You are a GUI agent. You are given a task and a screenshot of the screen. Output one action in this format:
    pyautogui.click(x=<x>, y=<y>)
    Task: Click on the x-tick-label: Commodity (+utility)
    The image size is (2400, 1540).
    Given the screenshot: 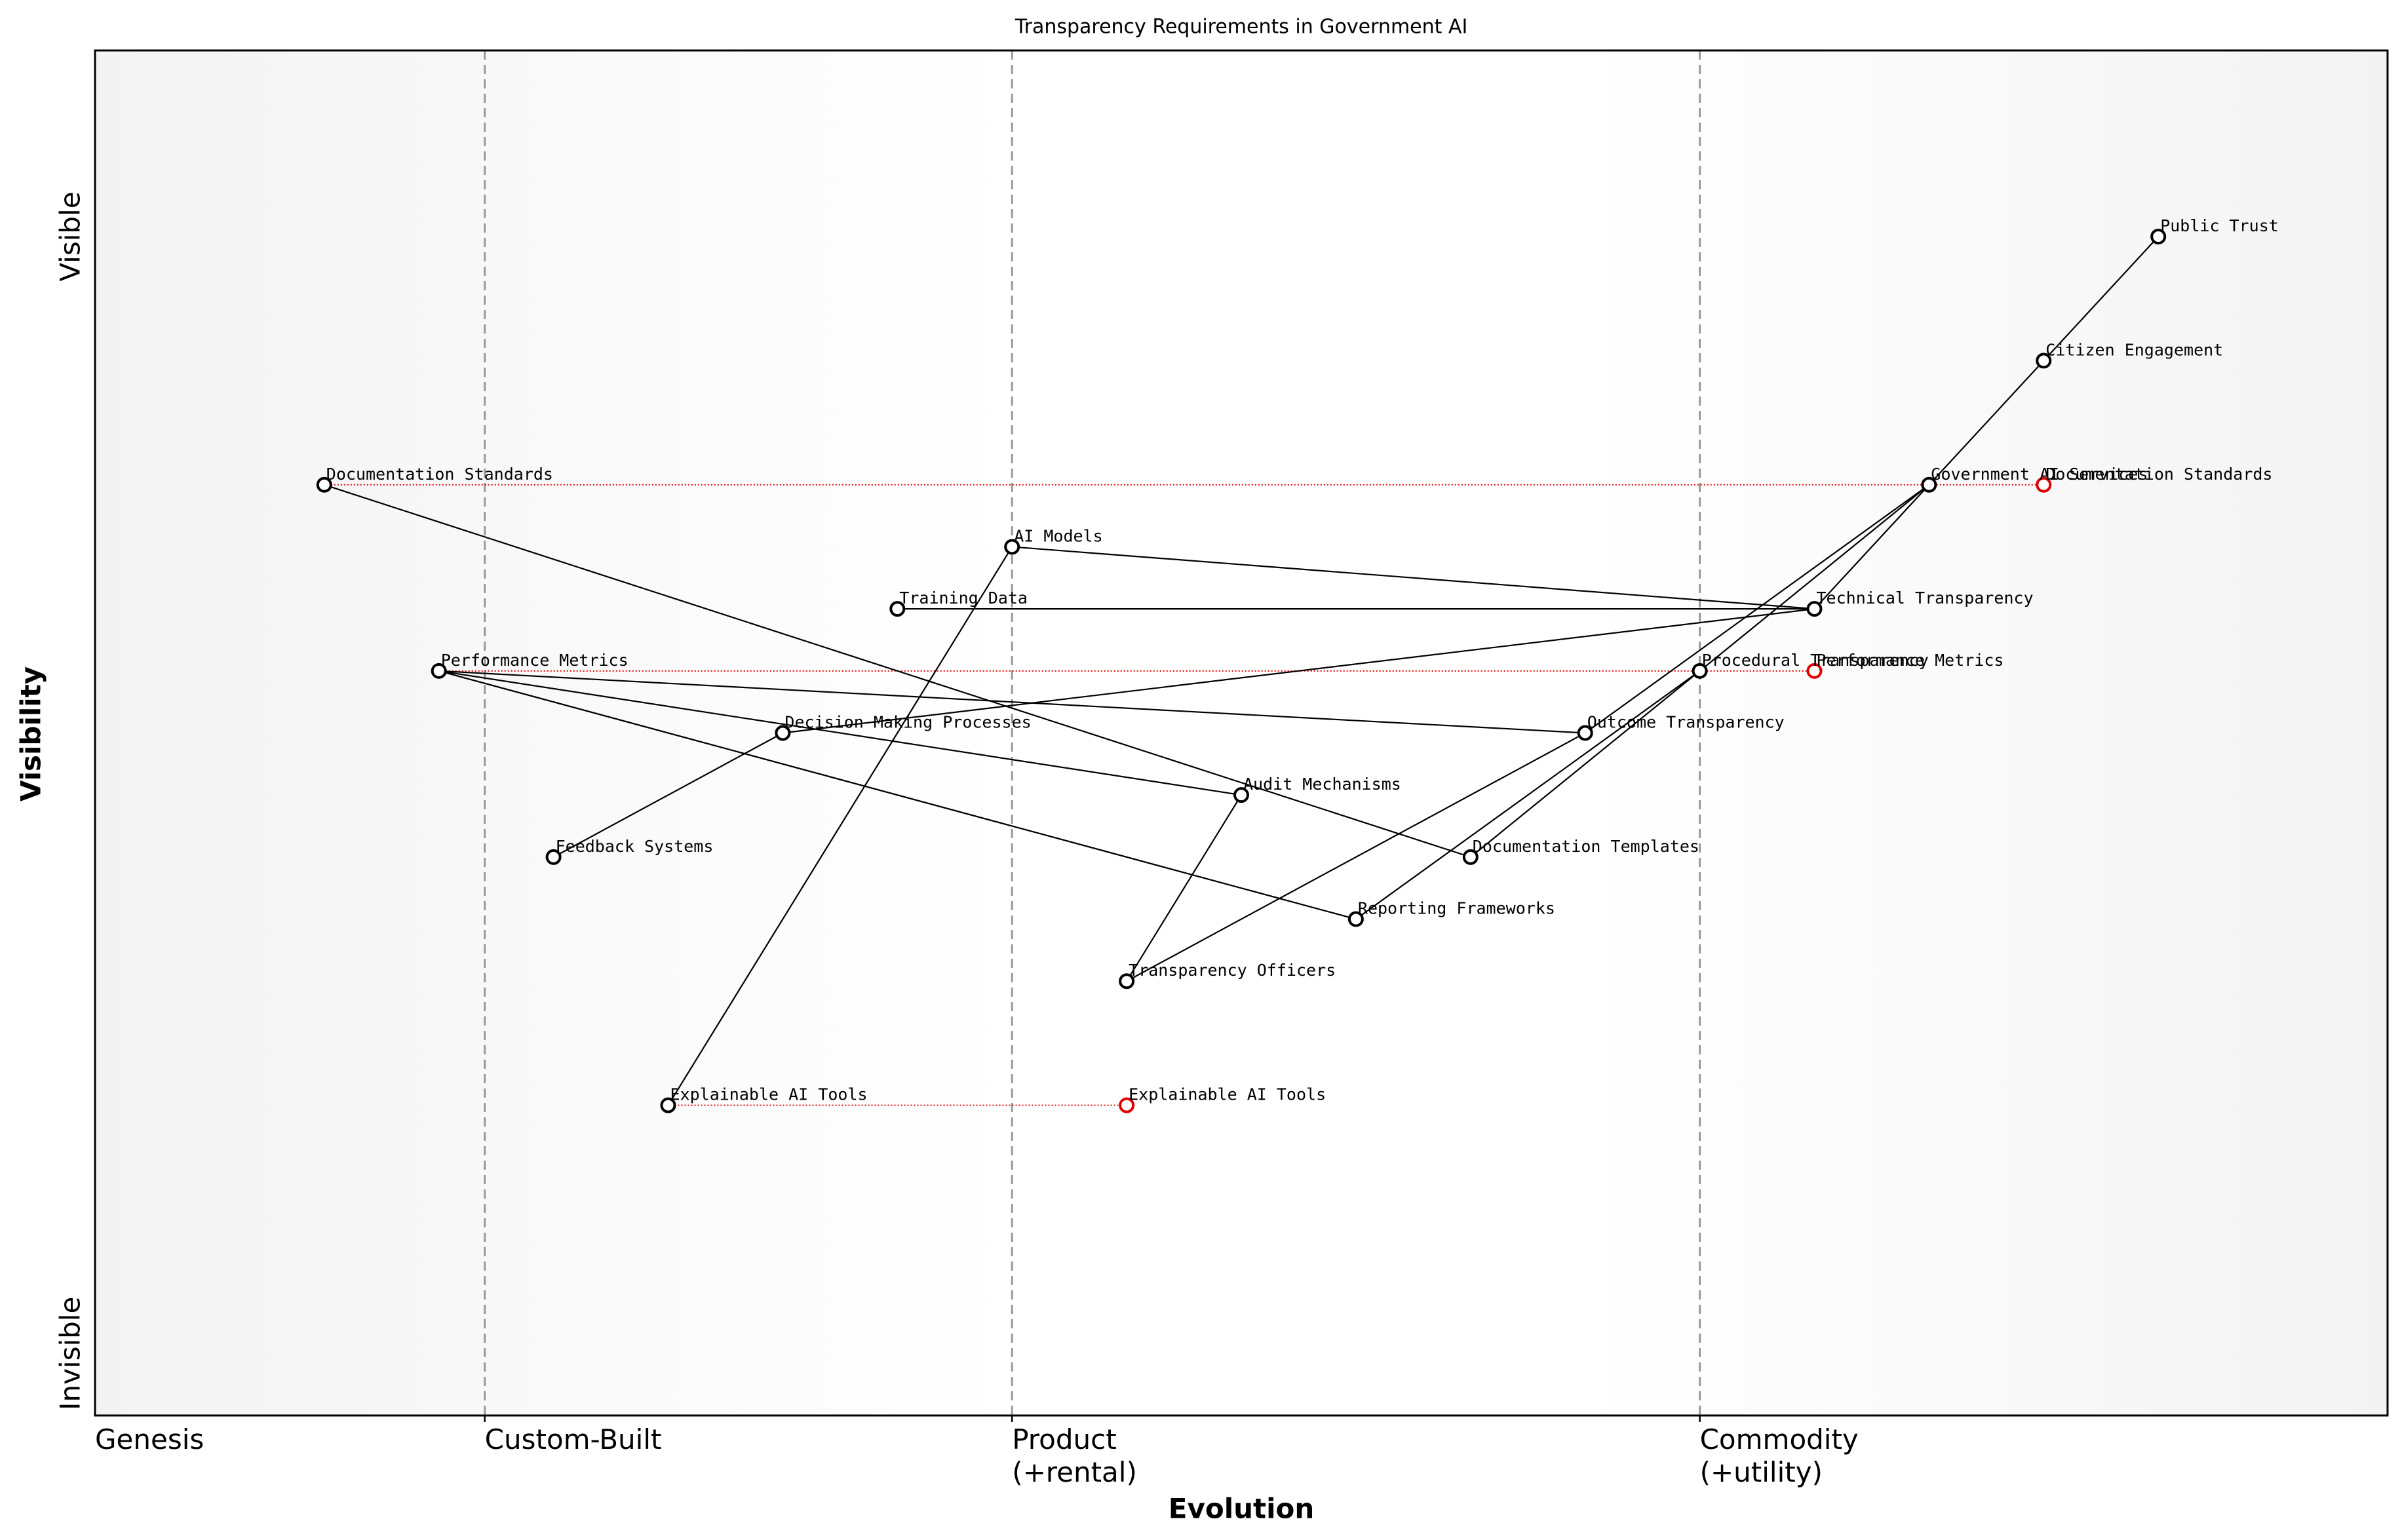 What is the action you would take?
    pyautogui.click(x=1779, y=1455)
    